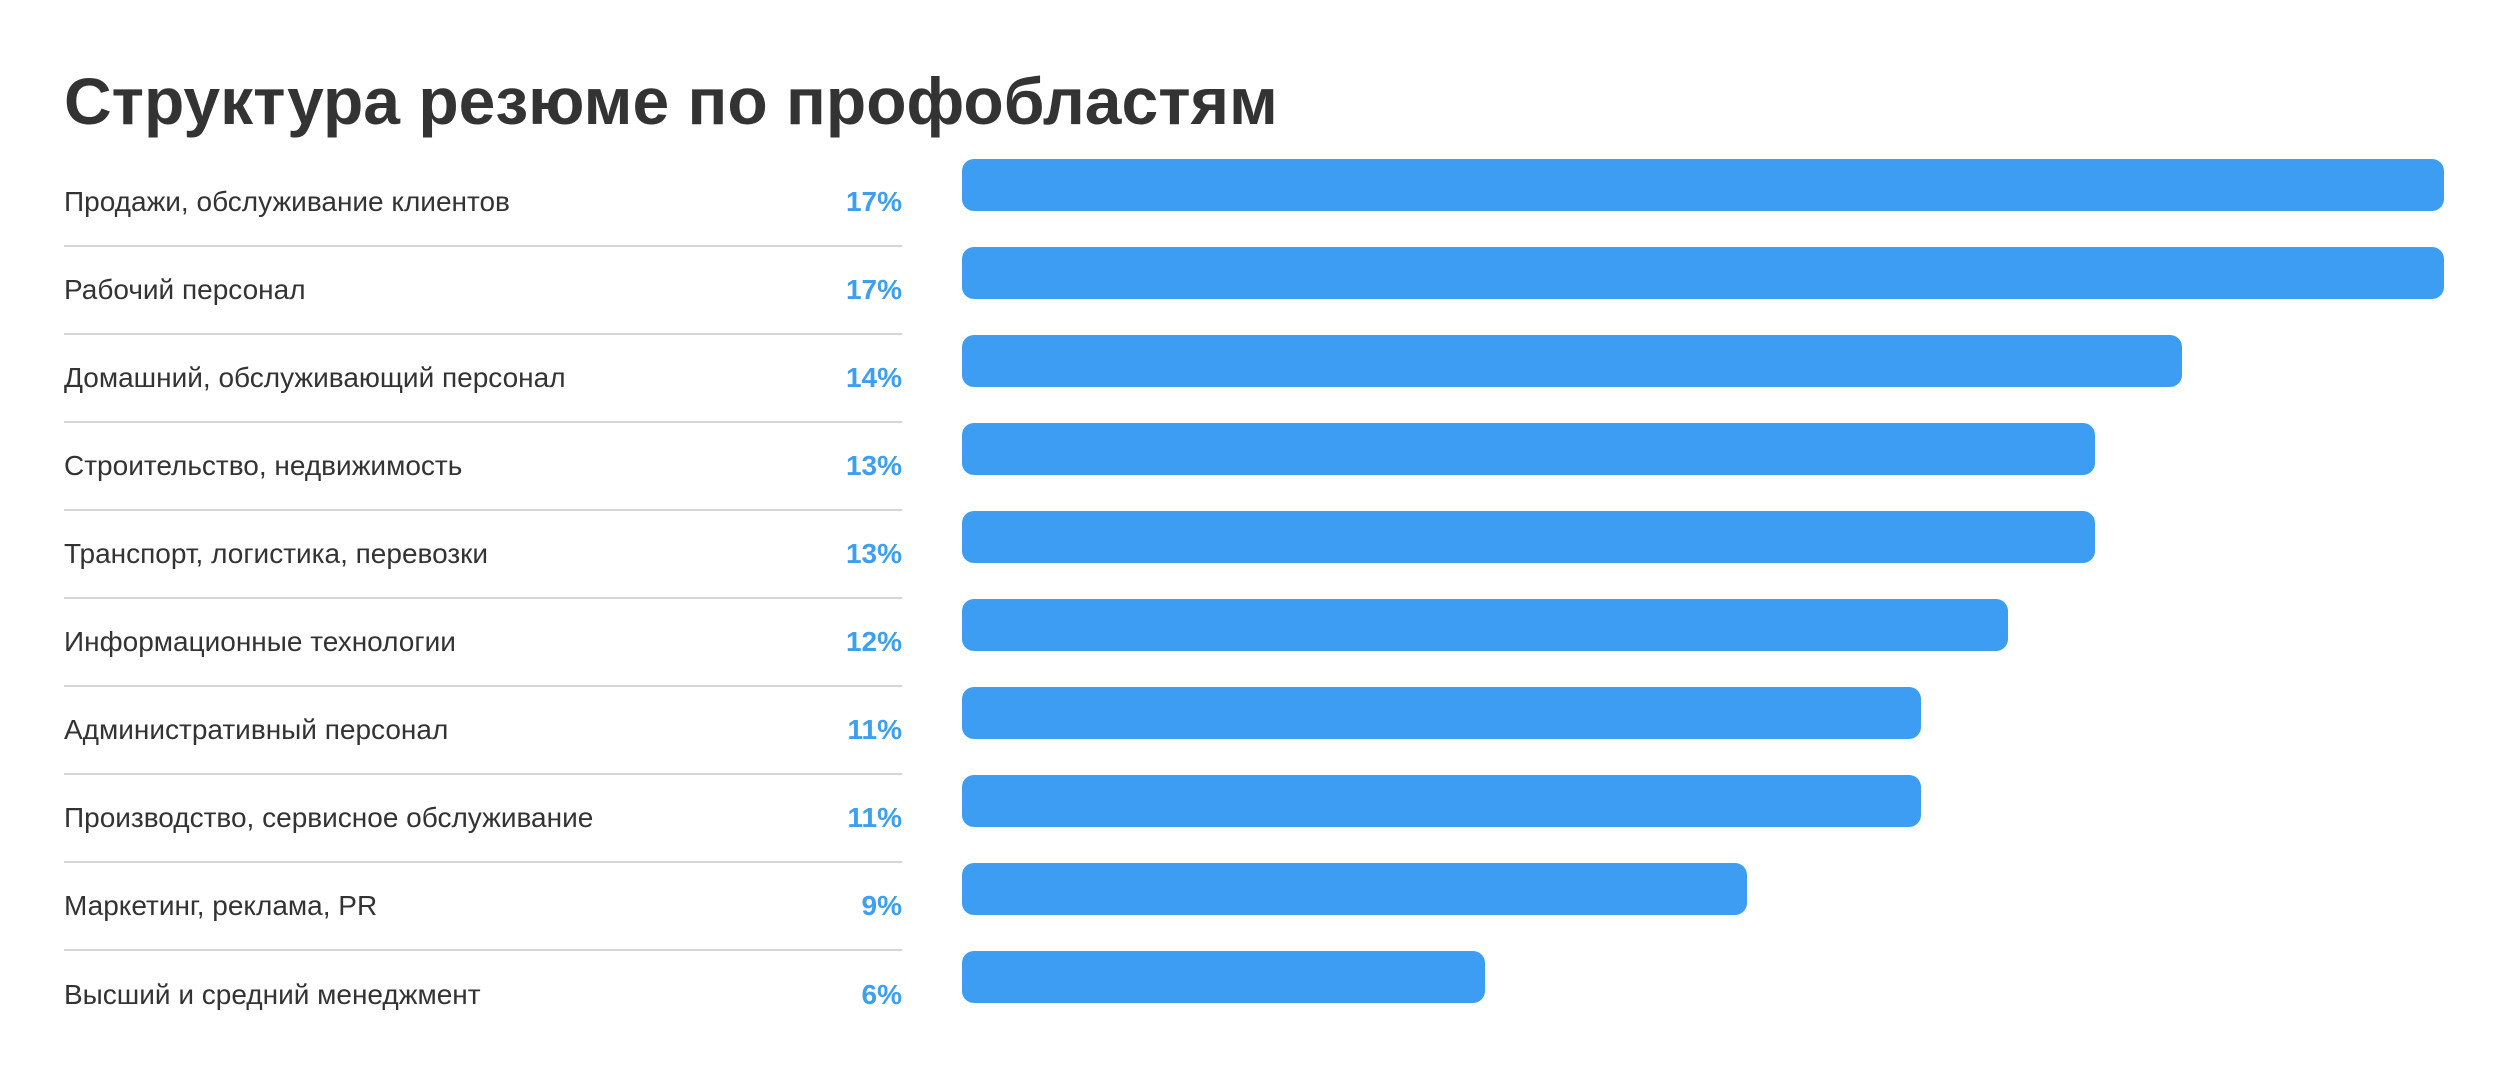 This screenshot has height=1068, width=2500. I want to click on chart-row: Домашний, обслуживающий персонал 14%, so click(1254, 379).